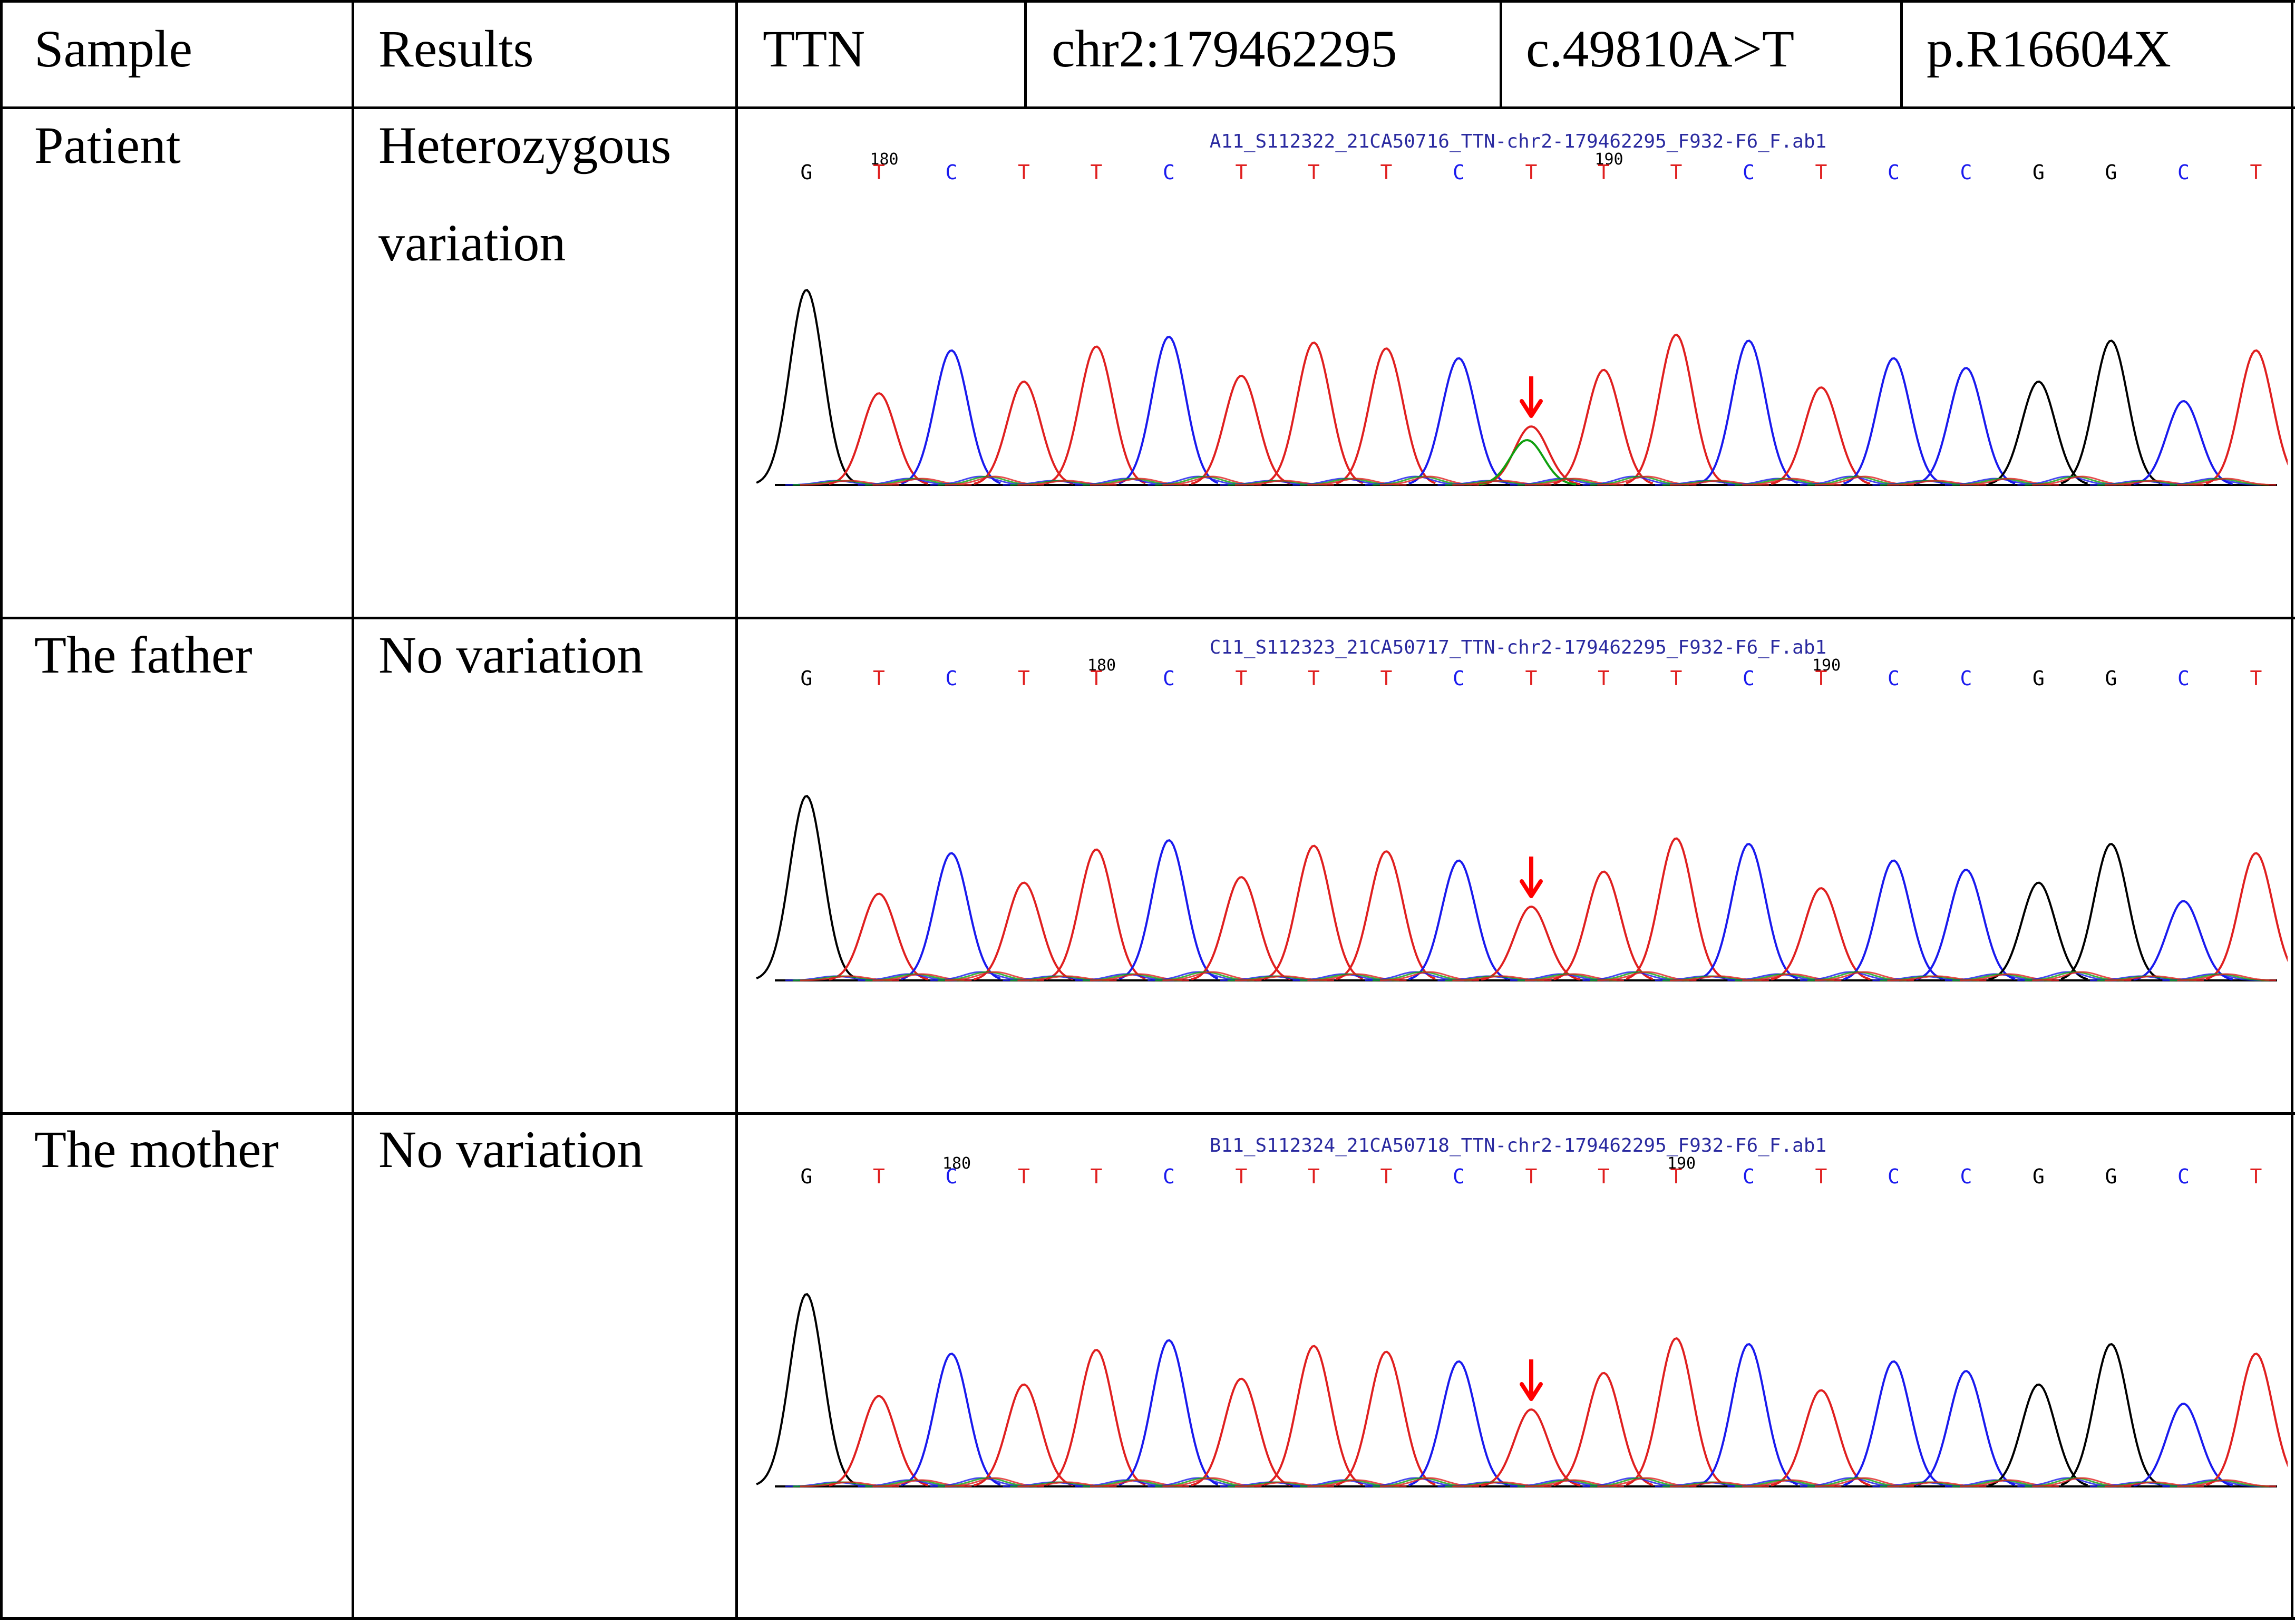 This screenshot has width=2295, height=1624. I want to click on row-father-sample: The father, so click(143, 655).